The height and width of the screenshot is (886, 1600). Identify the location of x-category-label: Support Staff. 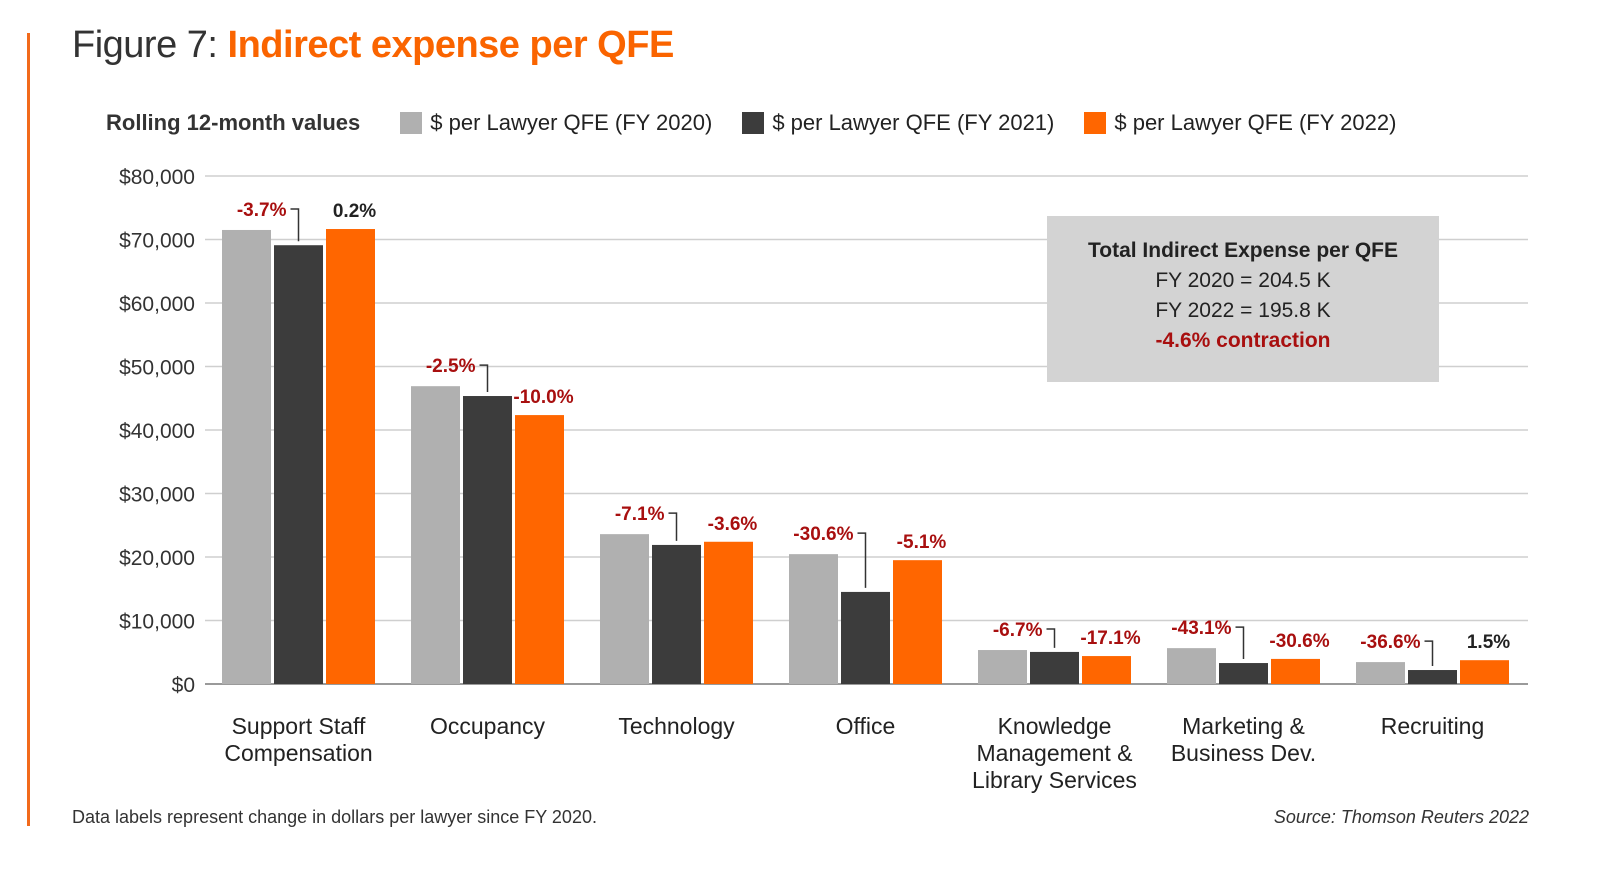
(299, 726).